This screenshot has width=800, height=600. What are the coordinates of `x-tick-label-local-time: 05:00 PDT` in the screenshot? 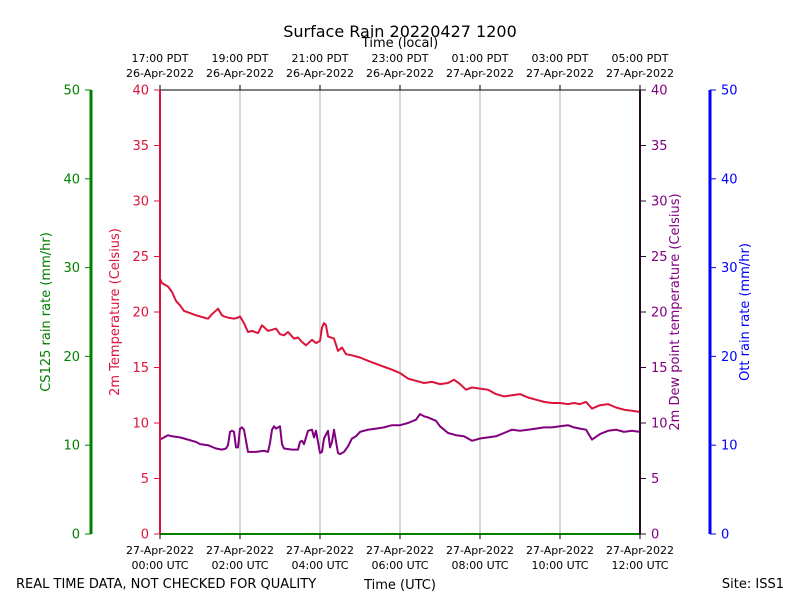 It's located at (639, 58).